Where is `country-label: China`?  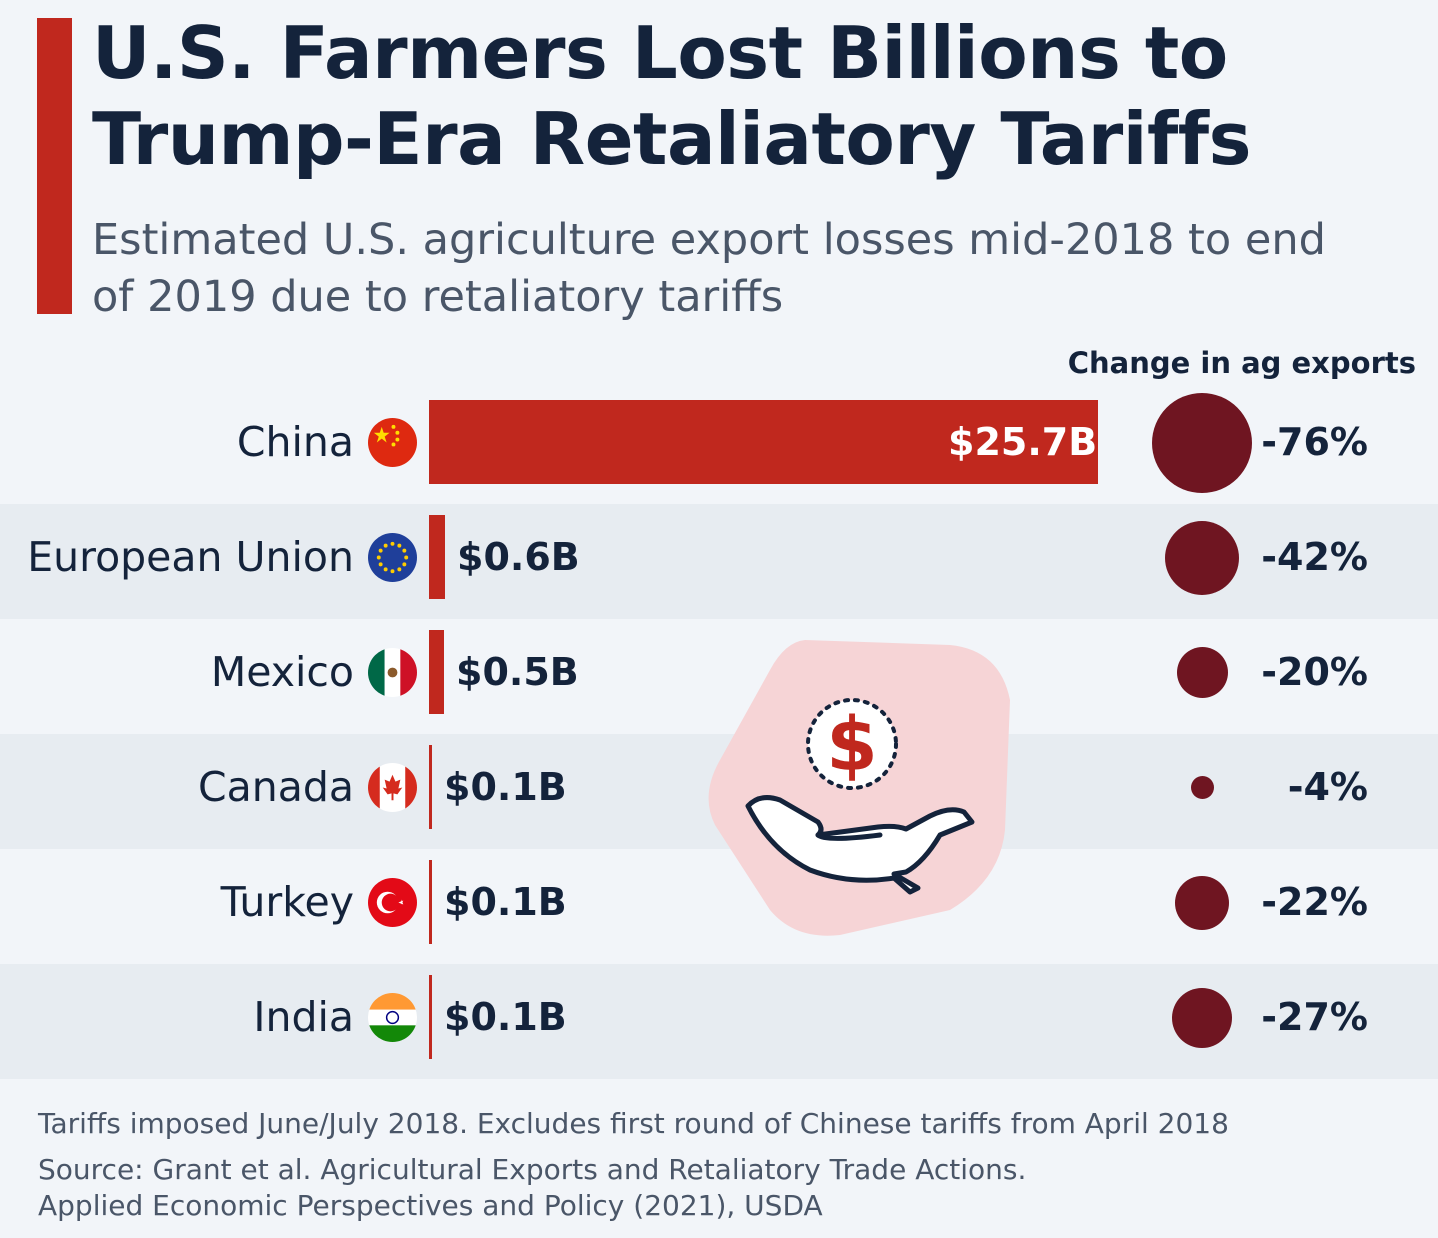
country-label: China is located at coordinates (295, 441).